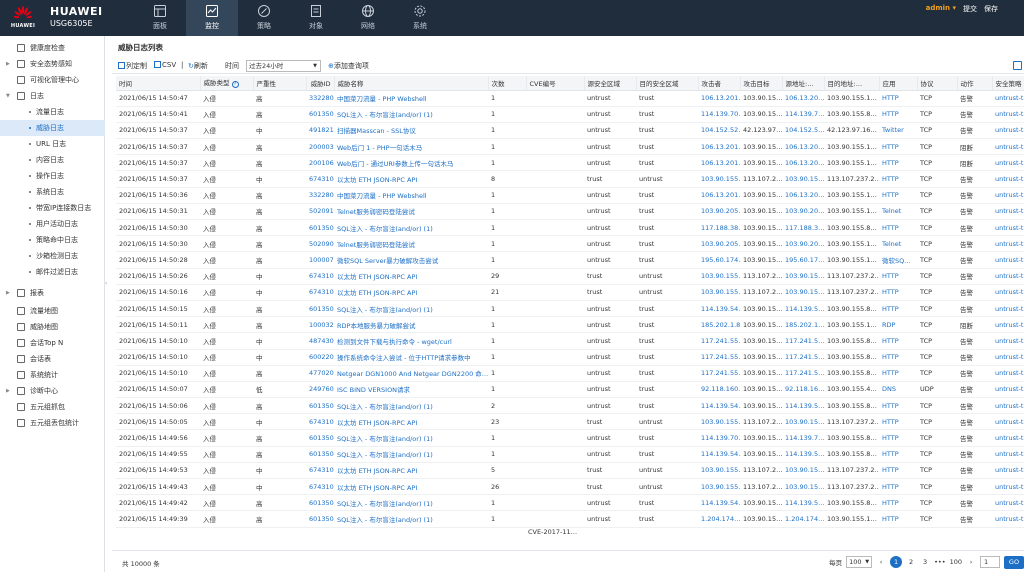 The width and height of the screenshot is (1024, 572). Describe the element at coordinates (52, 48) in the screenshot. I see `sidebar-item-health-check: 健康度检查` at that location.